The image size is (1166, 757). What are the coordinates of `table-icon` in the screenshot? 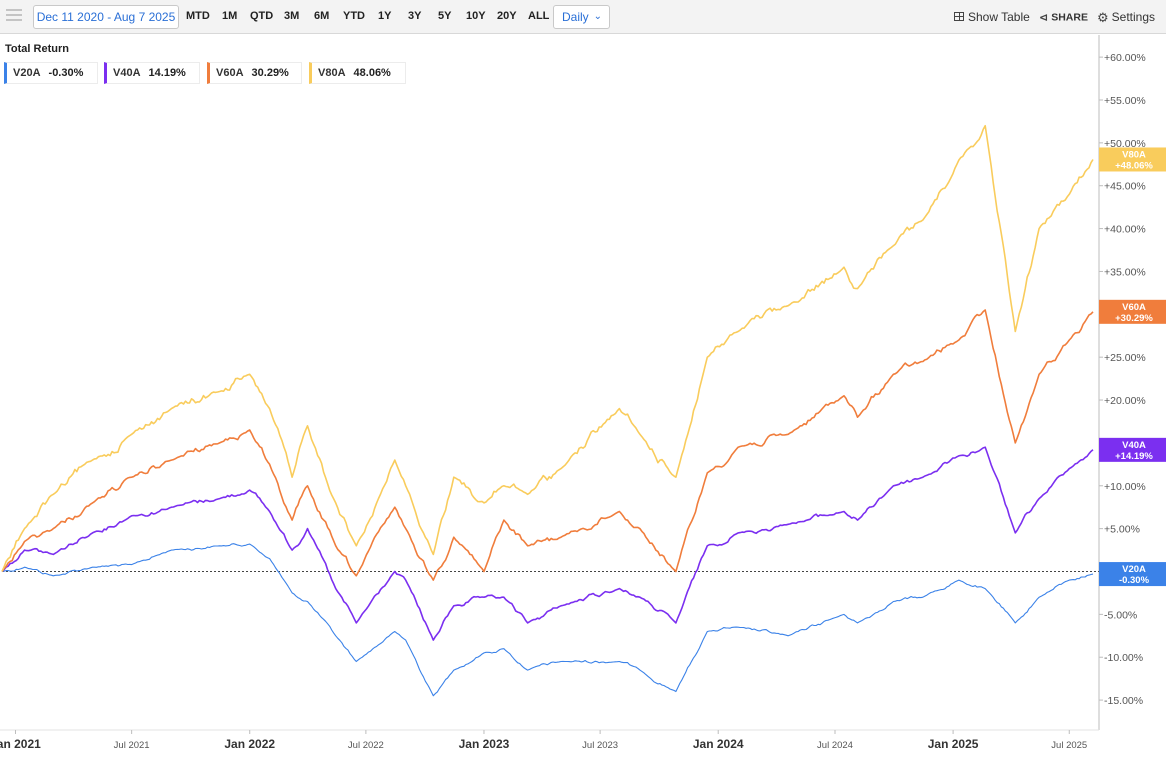 It's located at (959, 17).